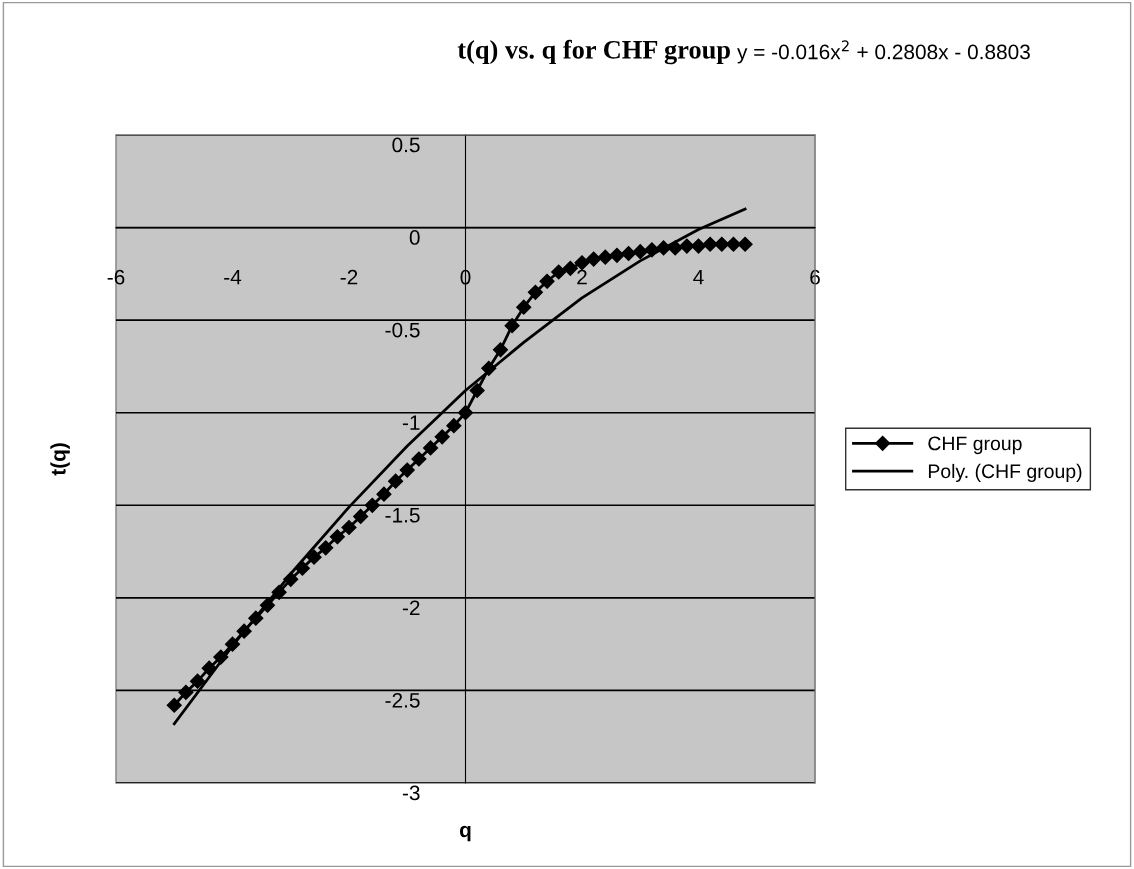 The image size is (1134, 869). I want to click on x-tick-label: -4, so click(233, 277).